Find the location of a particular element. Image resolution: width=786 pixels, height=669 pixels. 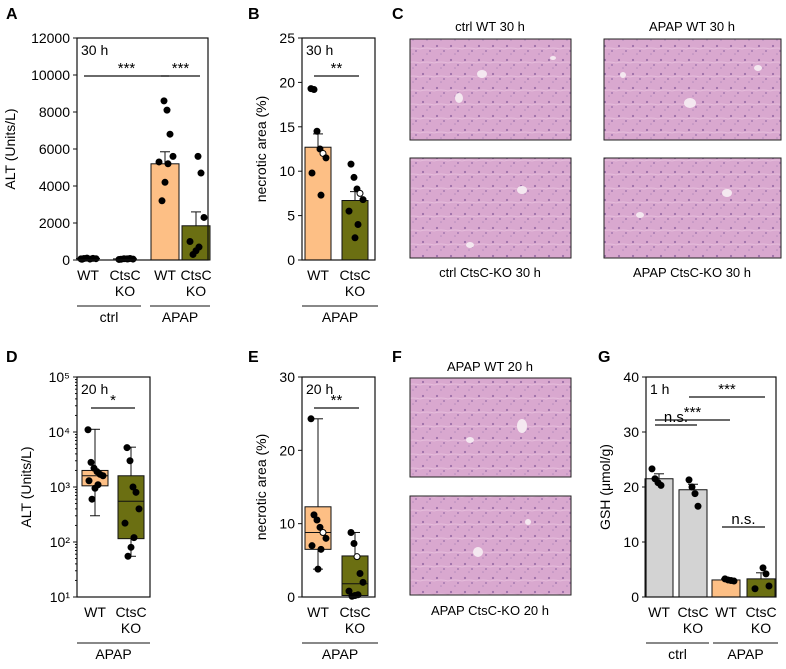

panel-letter-g: G is located at coordinates (604, 357).